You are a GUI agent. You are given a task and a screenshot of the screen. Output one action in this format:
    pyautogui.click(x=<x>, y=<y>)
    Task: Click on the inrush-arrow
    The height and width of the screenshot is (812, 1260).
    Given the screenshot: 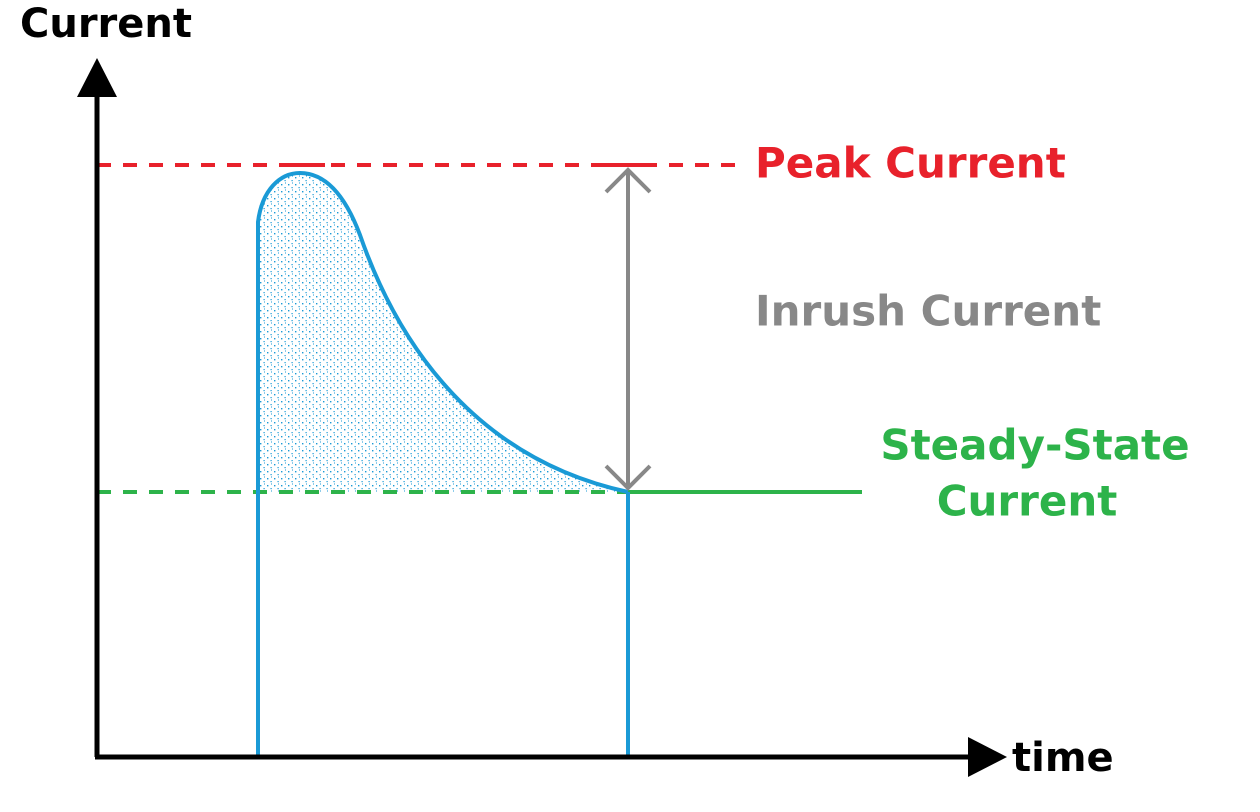 What is the action you would take?
    pyautogui.click(x=628, y=329)
    